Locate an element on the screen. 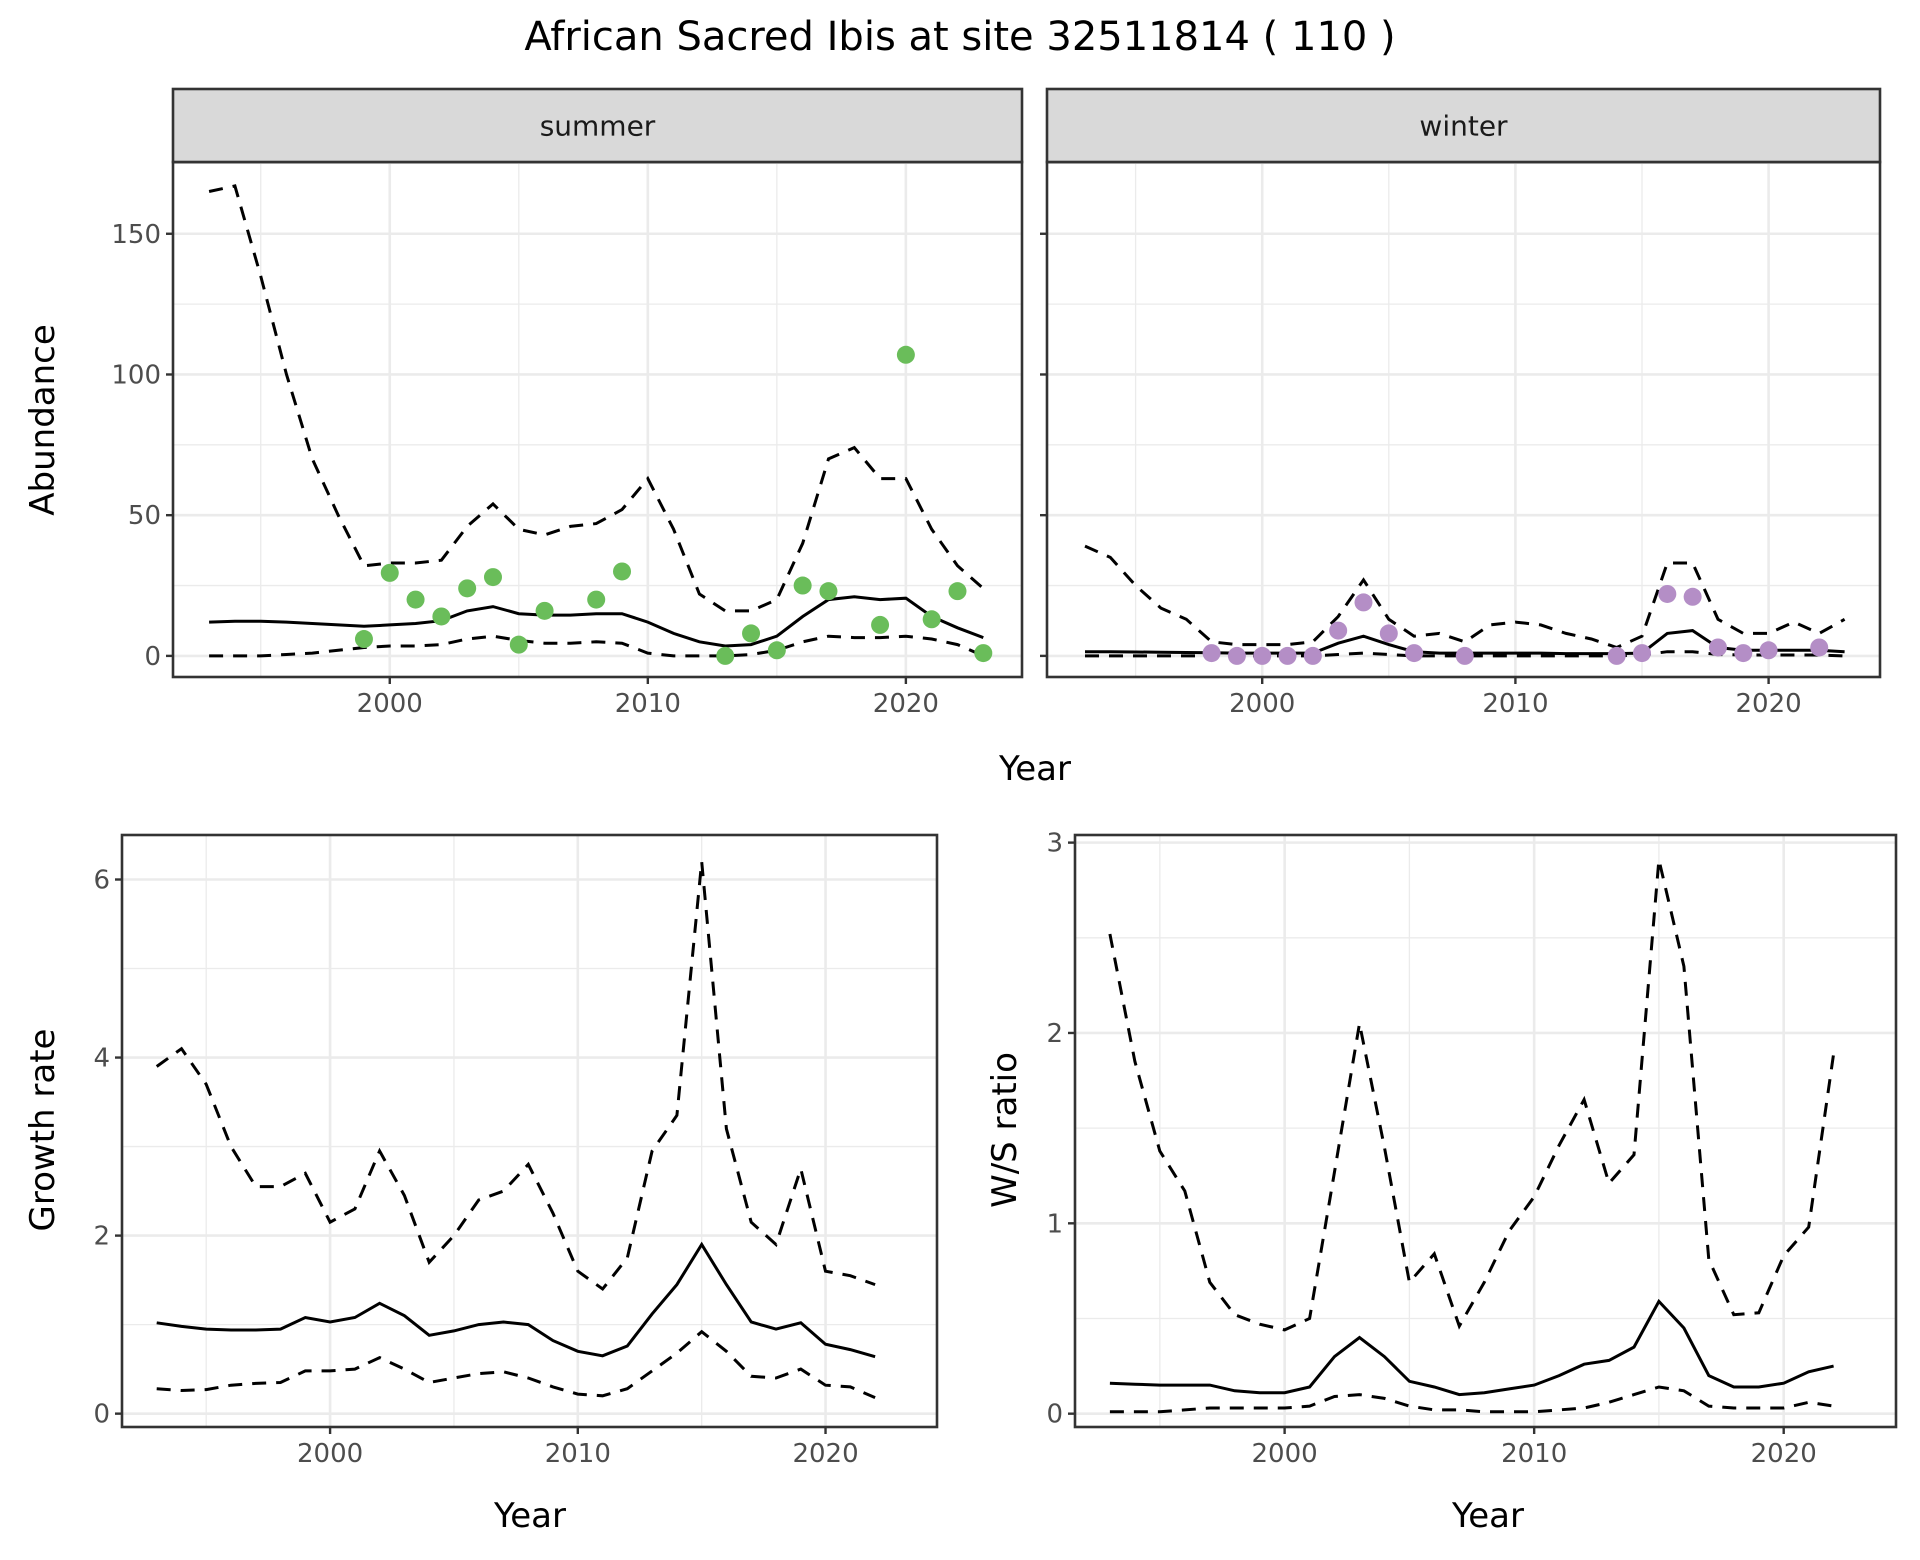 Image resolution: width=1920 pixels, height=1560 pixels. y-axis-title-abundance: Abundance is located at coordinates (43, 420).